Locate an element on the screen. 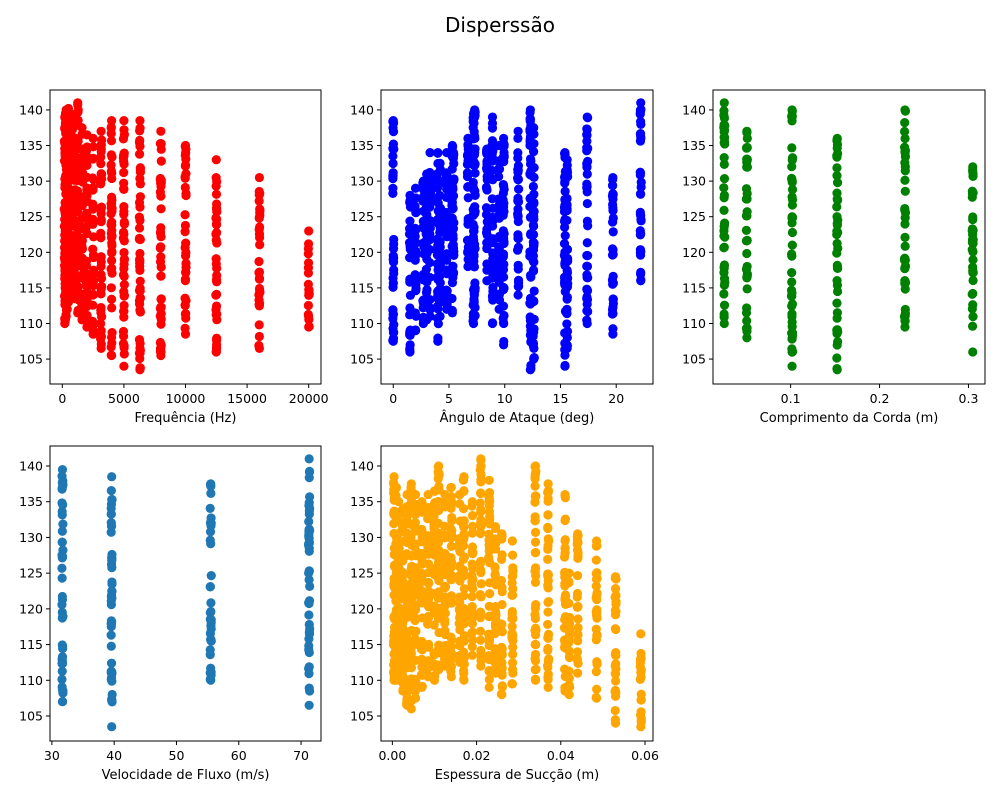  x-ticks: 30 40 50 60 70 is located at coordinates (176, 752).